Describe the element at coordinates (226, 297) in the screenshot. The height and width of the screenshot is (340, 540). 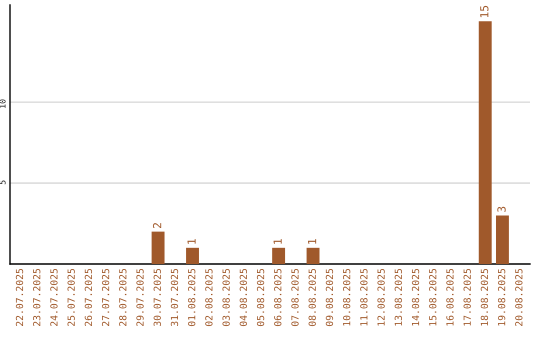
I see `x-tick-label: 03.08.2025` at that location.